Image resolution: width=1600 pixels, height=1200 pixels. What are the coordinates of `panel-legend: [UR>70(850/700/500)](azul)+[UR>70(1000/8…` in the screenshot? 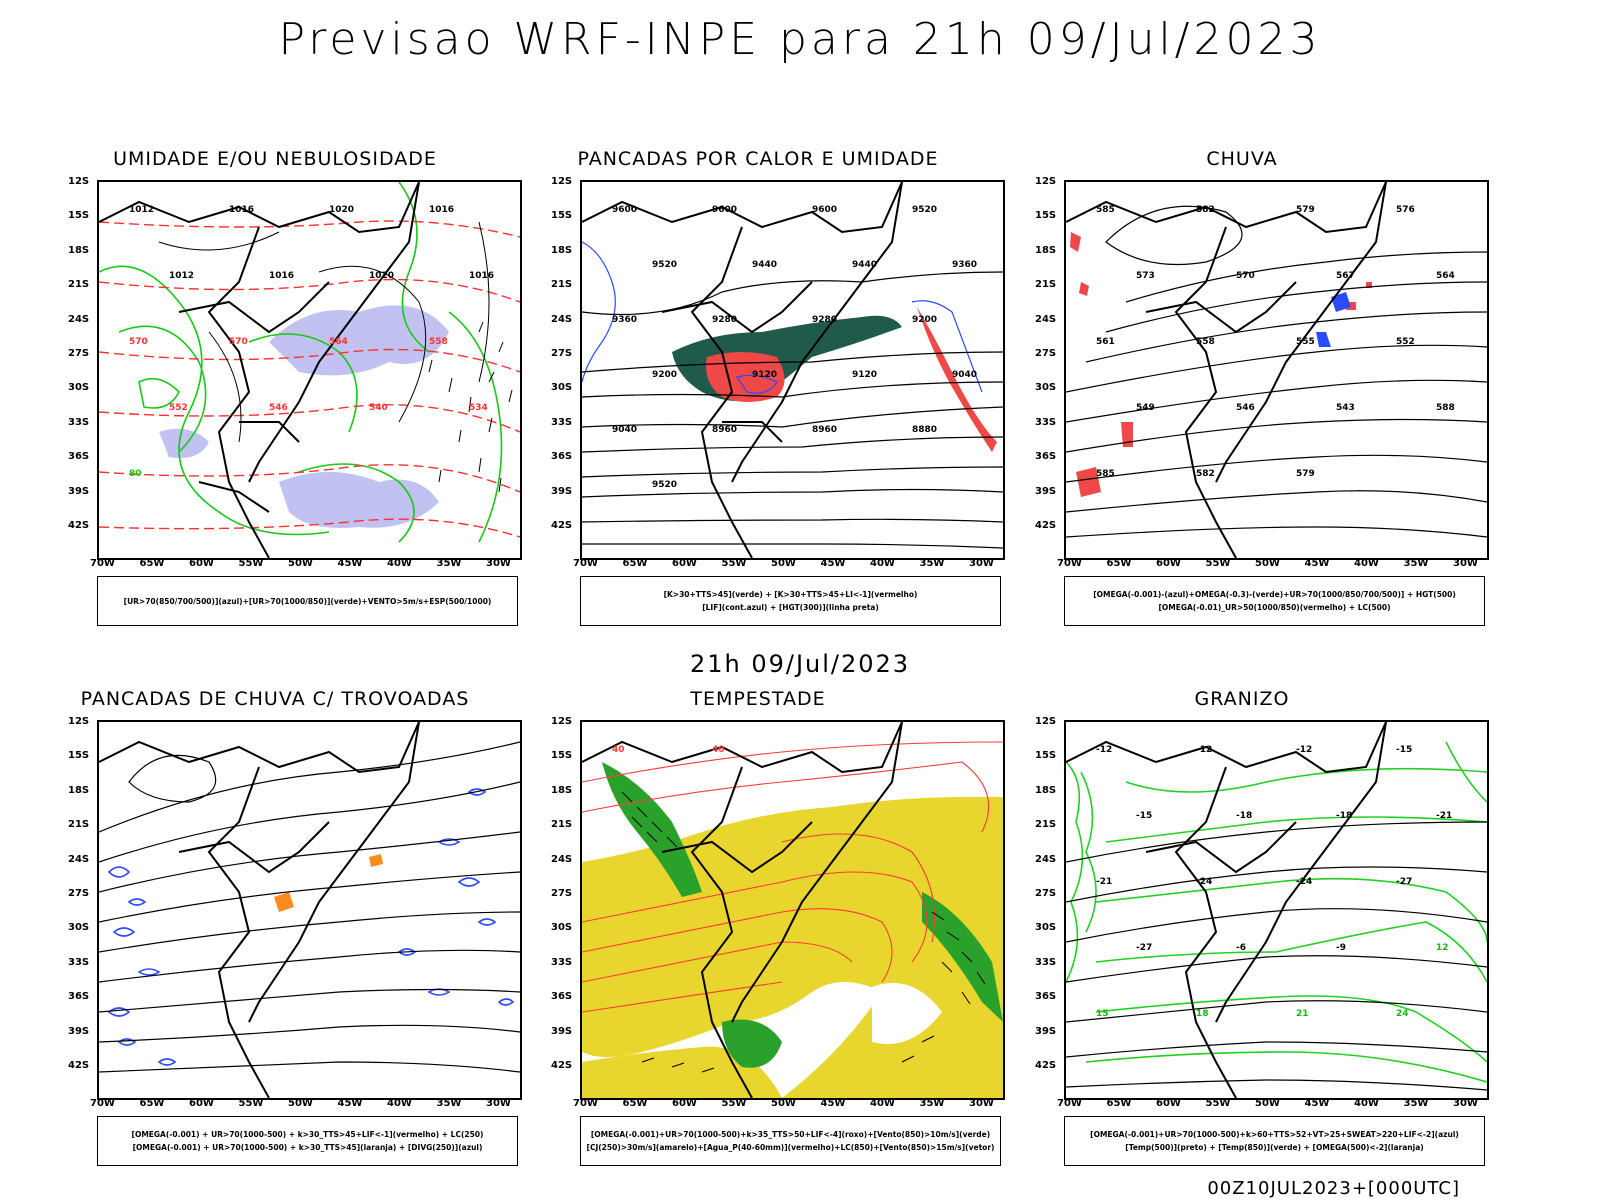 It's located at (307, 601).